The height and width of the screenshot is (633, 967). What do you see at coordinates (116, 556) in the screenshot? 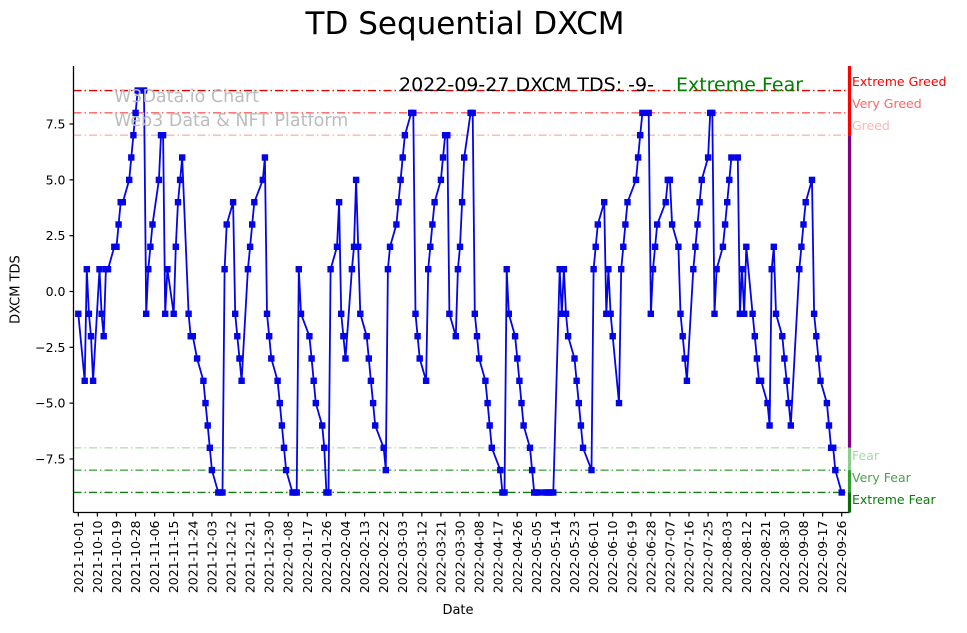
I see `x-tick-label: 2021-10-19` at bounding box center [116, 556].